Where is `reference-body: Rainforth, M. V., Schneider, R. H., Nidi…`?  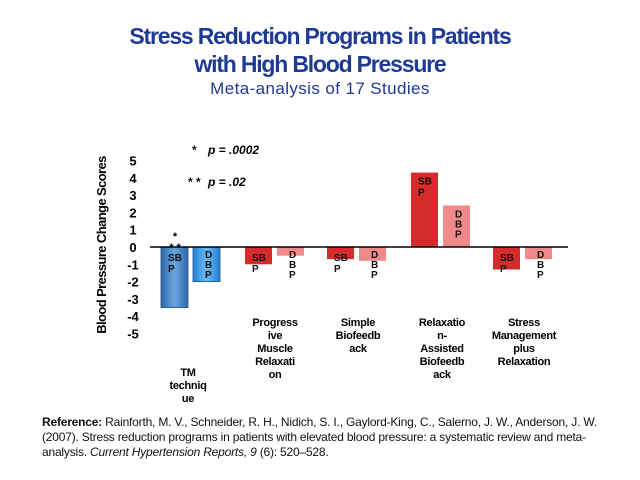
reference-body: Rainforth, M. V., Schneider, R. H., Nidi… is located at coordinates (319, 437).